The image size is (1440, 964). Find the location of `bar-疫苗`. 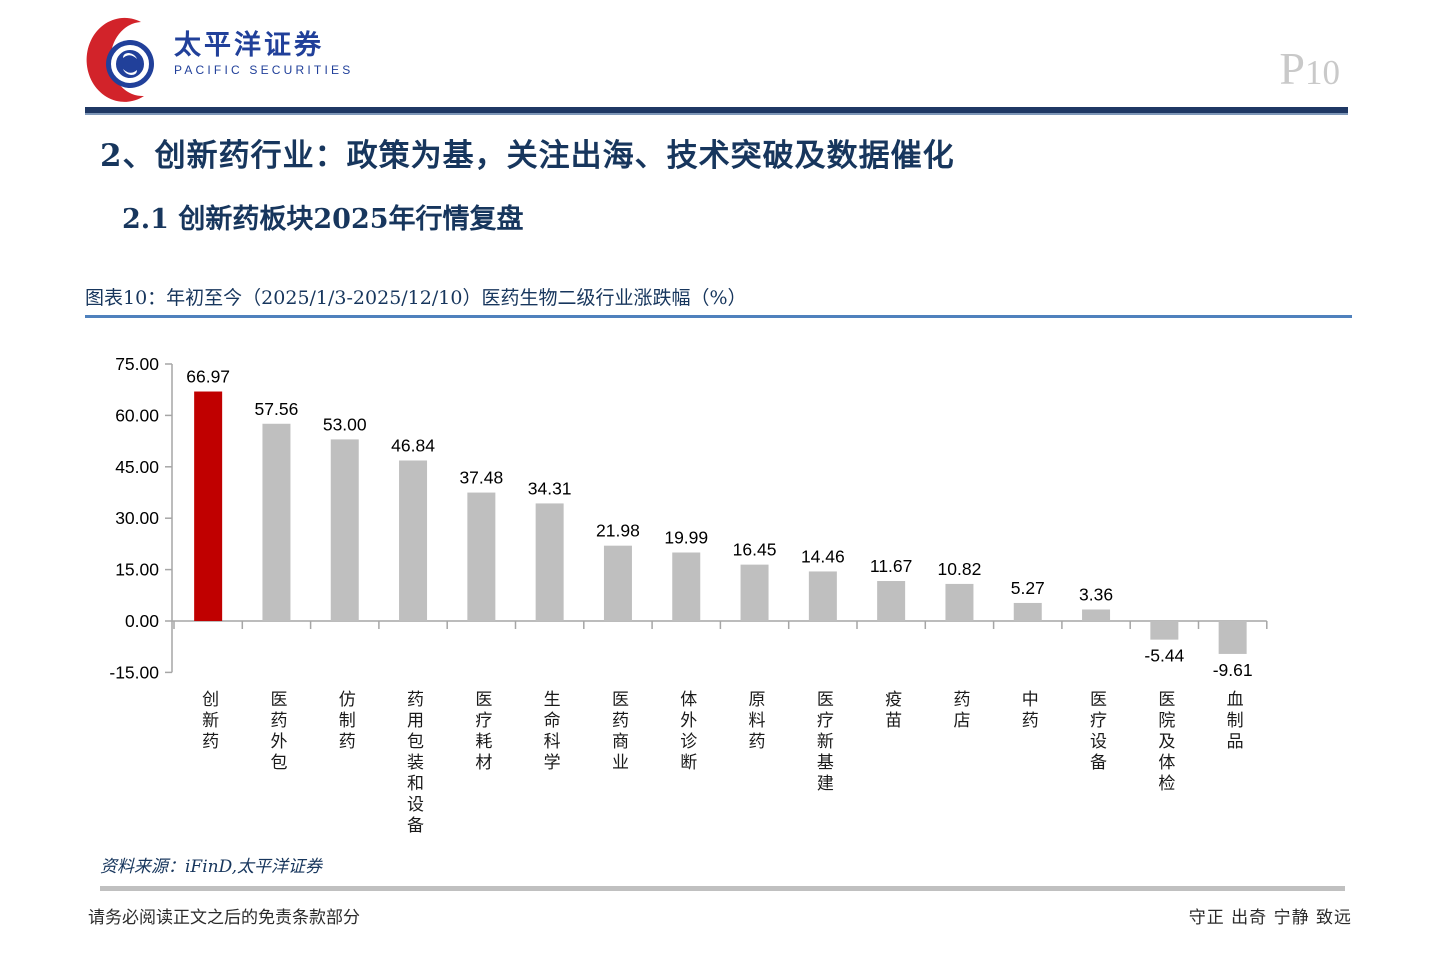

bar-疫苗 is located at coordinates (891, 601).